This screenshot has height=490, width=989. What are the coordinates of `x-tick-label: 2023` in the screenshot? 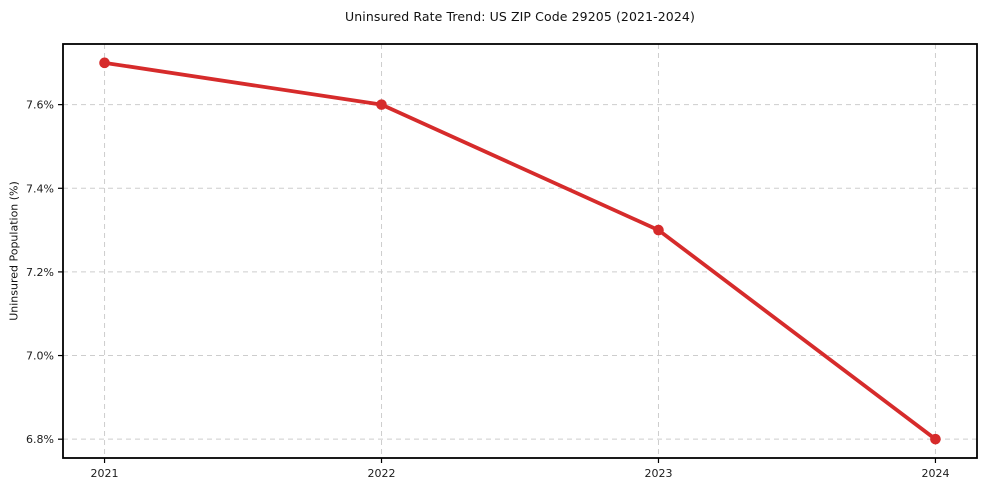 It's located at (658, 473).